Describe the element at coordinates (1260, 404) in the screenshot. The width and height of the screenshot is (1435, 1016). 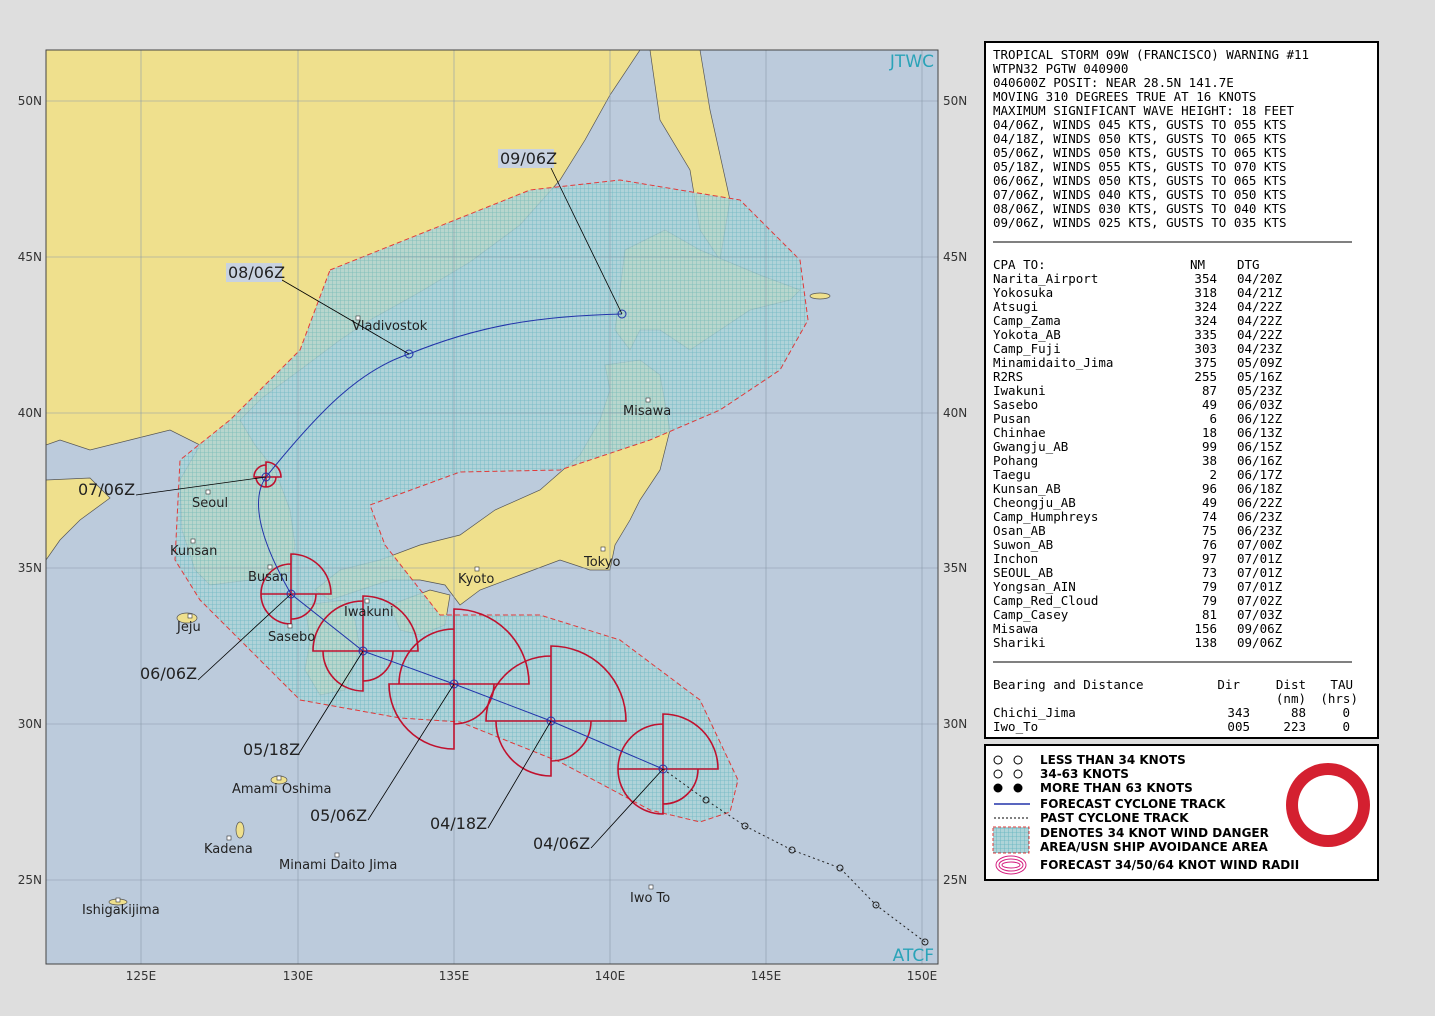
I see `cpa-dtg: 06/03Z` at that location.